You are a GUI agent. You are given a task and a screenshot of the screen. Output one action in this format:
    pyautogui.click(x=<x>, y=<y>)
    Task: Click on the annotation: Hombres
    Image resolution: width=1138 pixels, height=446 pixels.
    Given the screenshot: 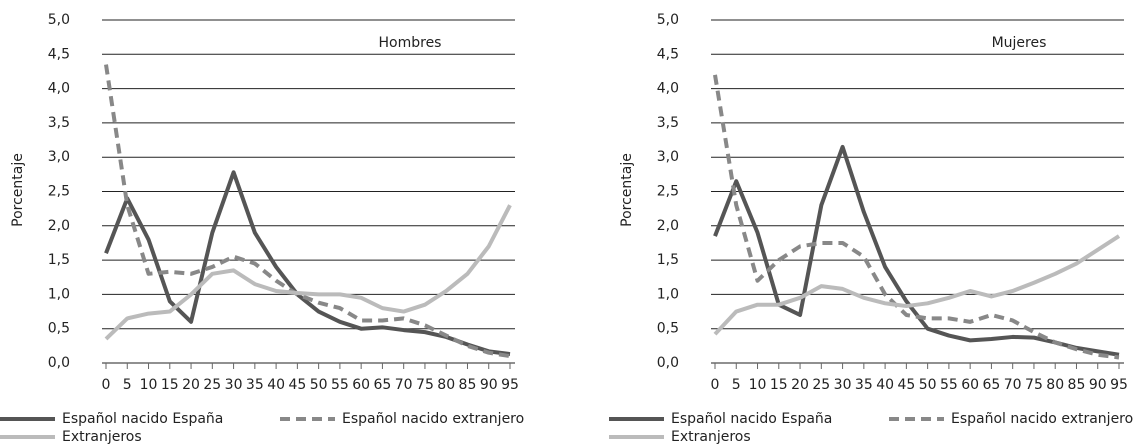 What is the action you would take?
    pyautogui.click(x=410, y=43)
    